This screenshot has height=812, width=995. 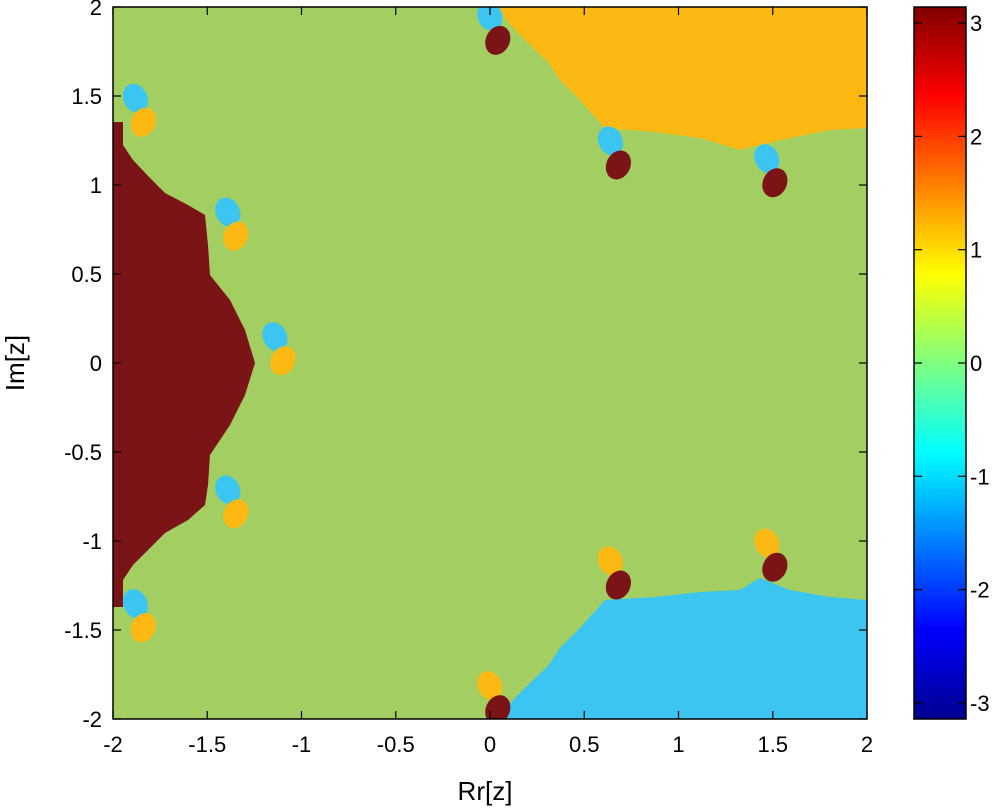 What do you see at coordinates (976, 250) in the screenshot?
I see `colorbar-tick-label: 1` at bounding box center [976, 250].